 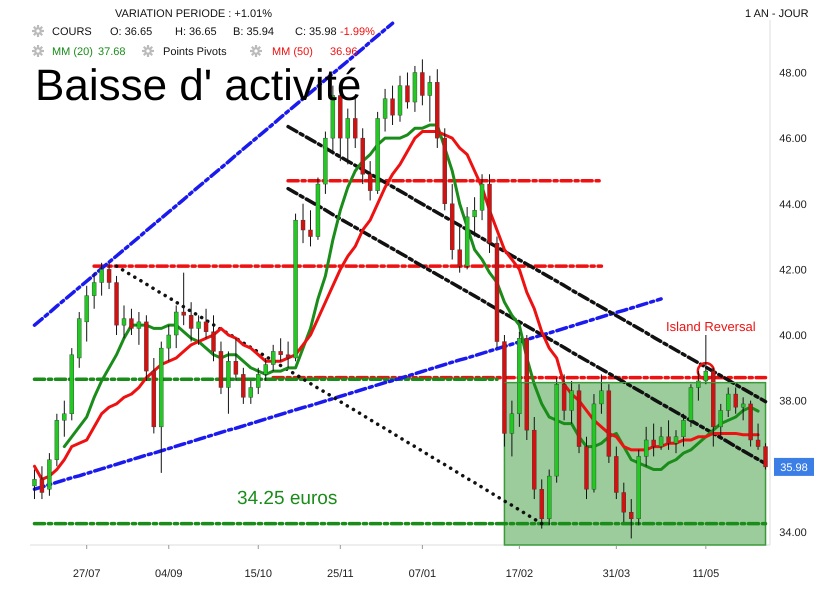 What do you see at coordinates (616, 574) in the screenshot?
I see `x-tick-label: 31/03` at bounding box center [616, 574].